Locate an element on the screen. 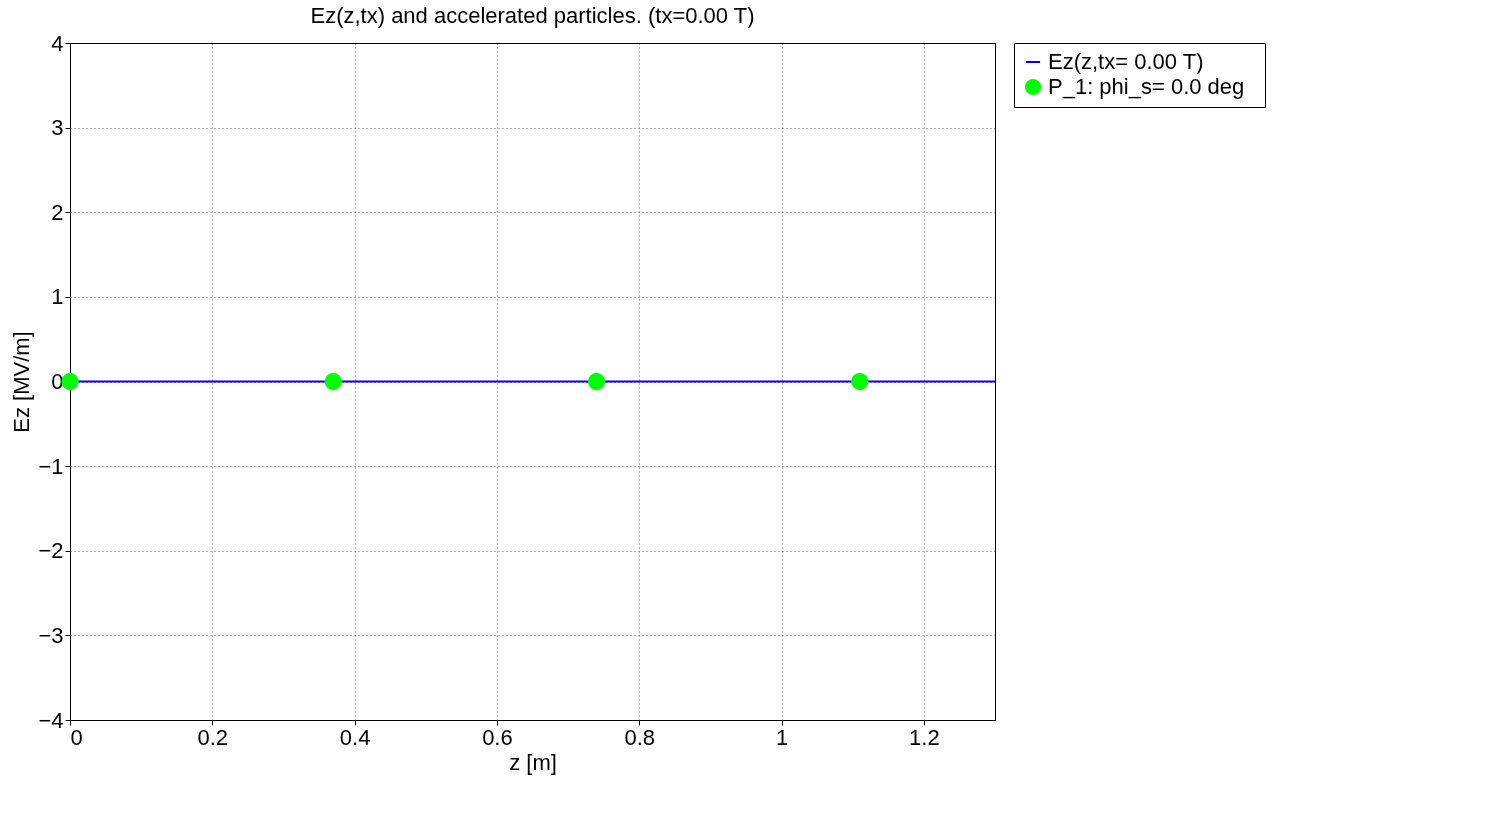 This screenshot has height=815, width=1489. y-tick-label: 4 is located at coordinates (57, 43).